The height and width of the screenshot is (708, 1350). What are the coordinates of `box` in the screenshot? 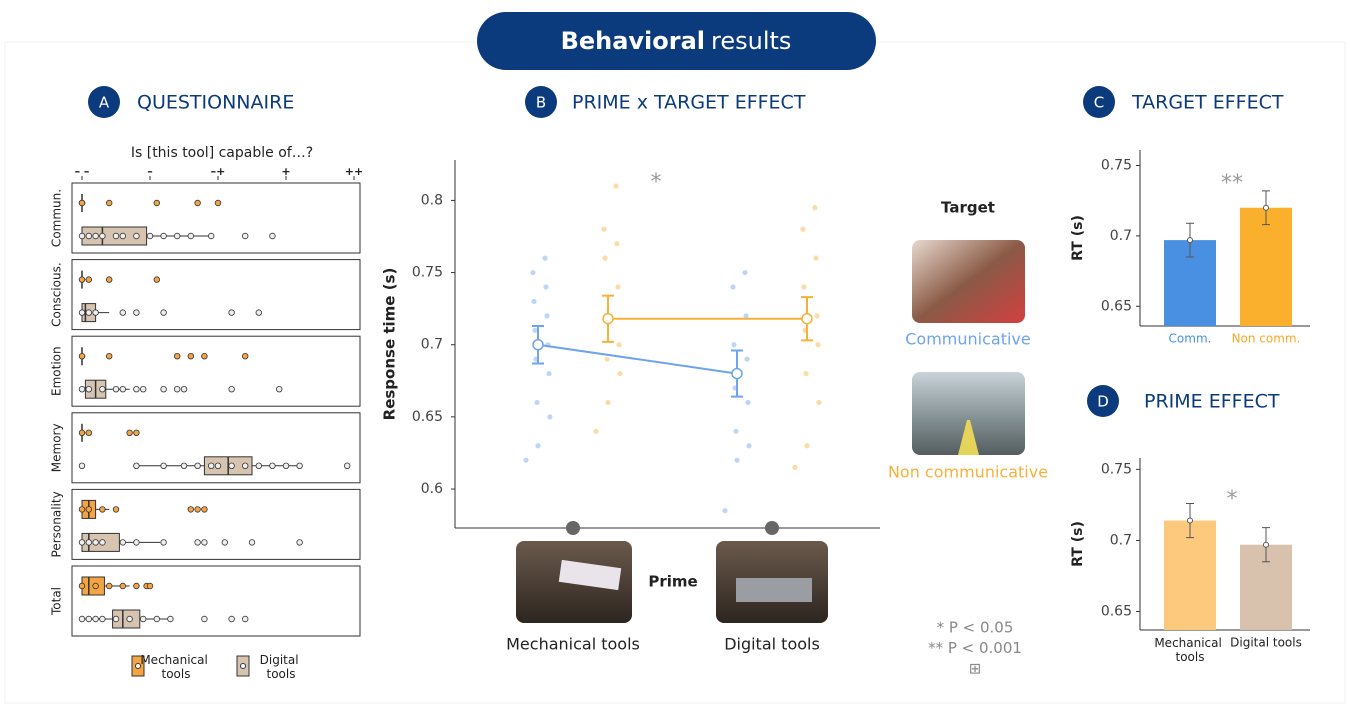 It's located at (126, 619).